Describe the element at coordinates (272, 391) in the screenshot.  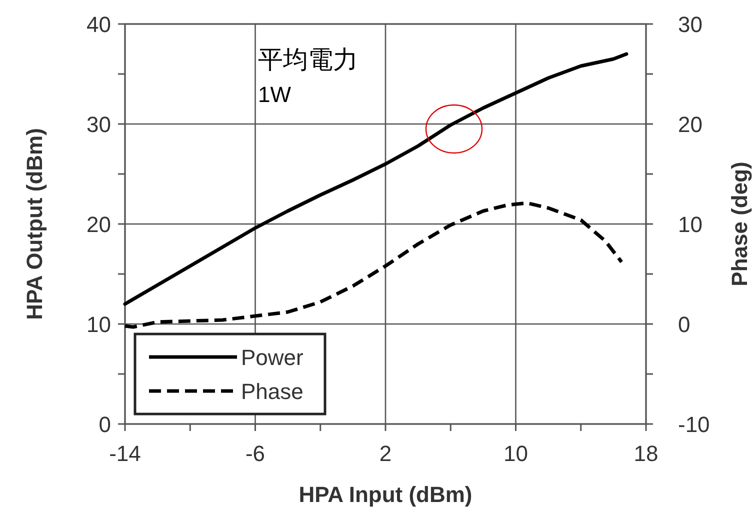
I see `legend-label: Phase` at that location.